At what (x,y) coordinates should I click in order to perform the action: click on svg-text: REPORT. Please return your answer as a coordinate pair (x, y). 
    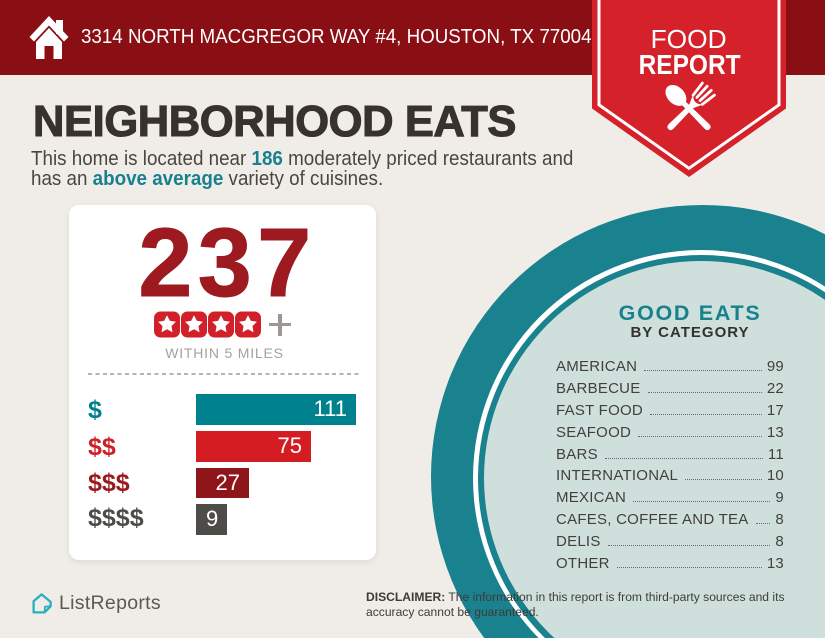
    Looking at the image, I should click on (690, 64).